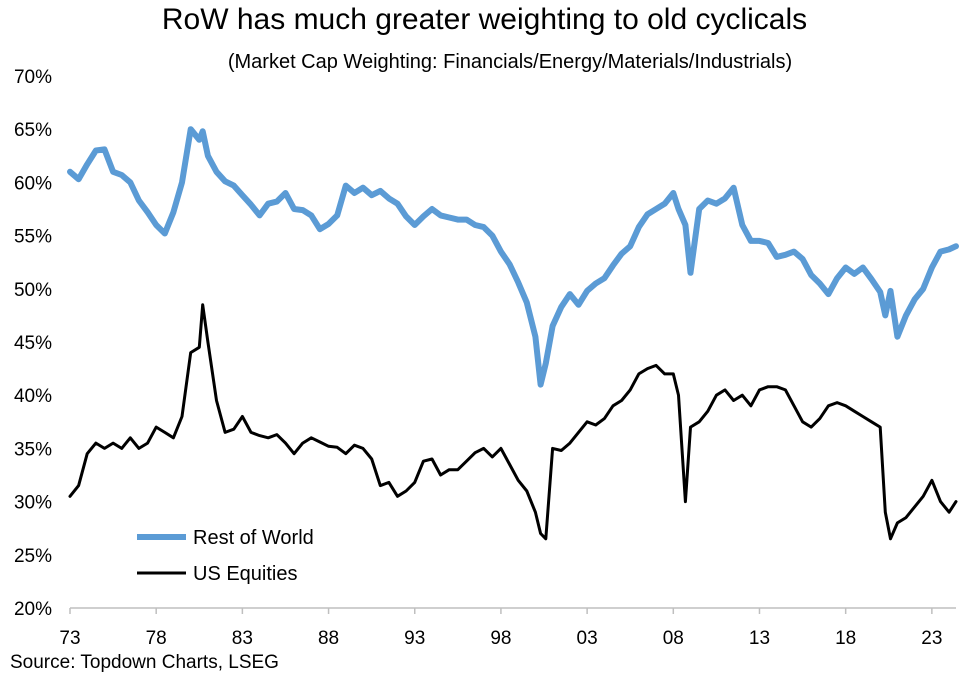 The image size is (969, 683). What do you see at coordinates (225, 556) in the screenshot?
I see `legend: Rest of World US Equities` at bounding box center [225, 556].